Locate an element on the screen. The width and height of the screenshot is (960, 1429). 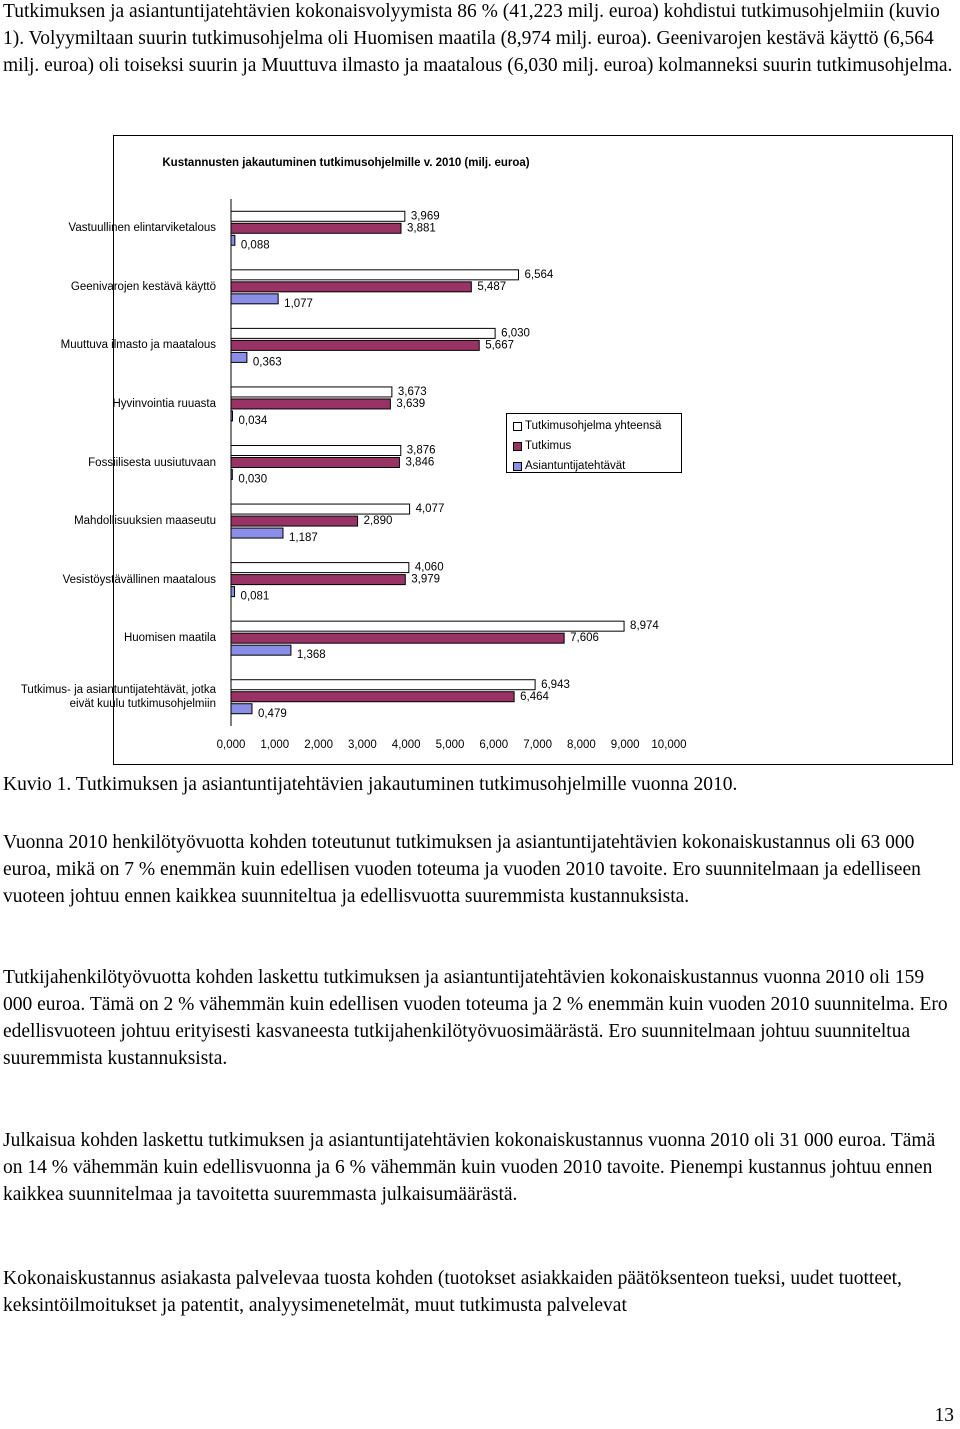
x-tick-label: 7,000 is located at coordinates (537, 745).